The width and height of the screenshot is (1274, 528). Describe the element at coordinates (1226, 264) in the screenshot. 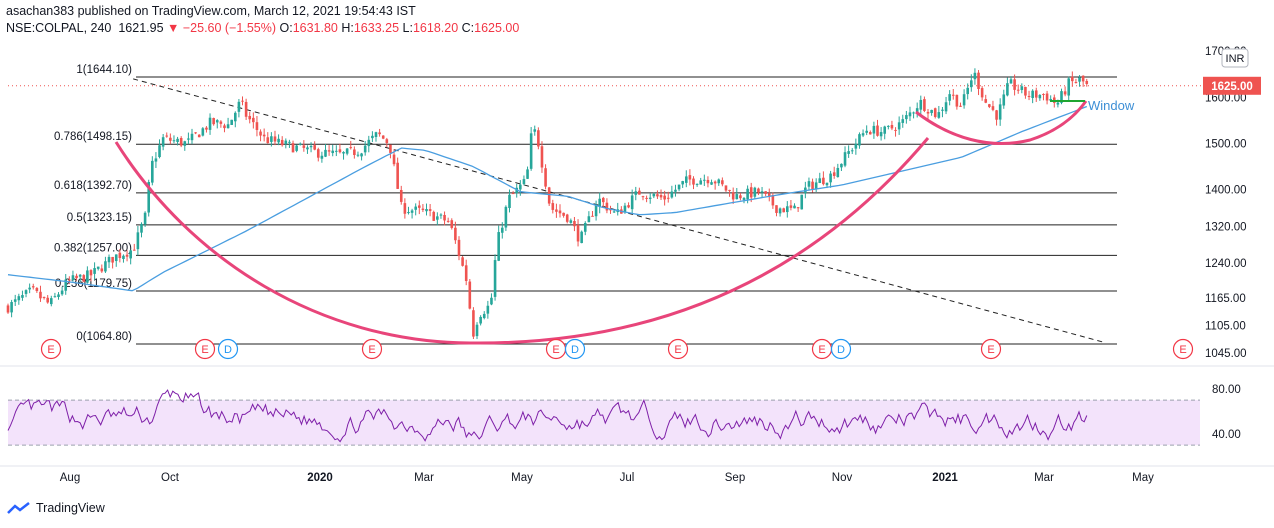

I see `price-tick-label: 1240.00` at that location.